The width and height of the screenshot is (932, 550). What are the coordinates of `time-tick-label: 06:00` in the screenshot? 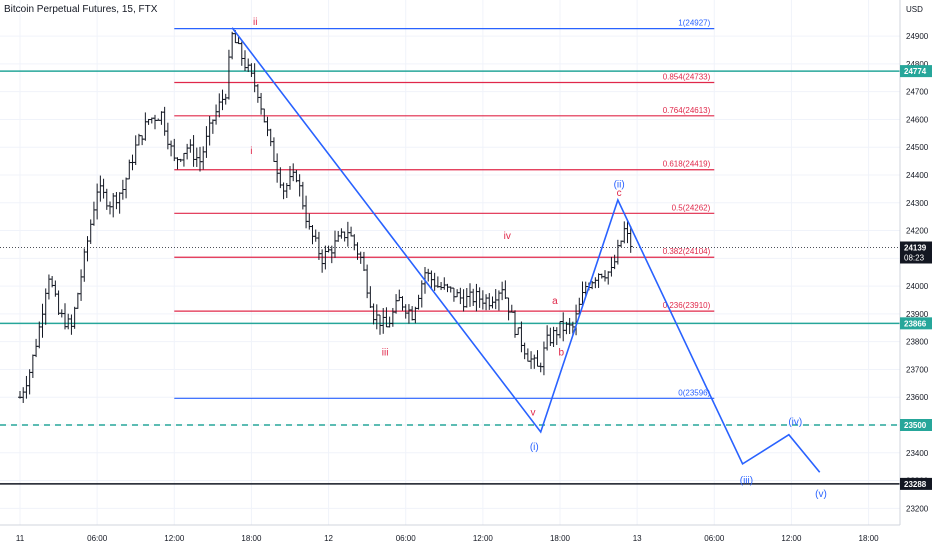 It's located at (714, 538).